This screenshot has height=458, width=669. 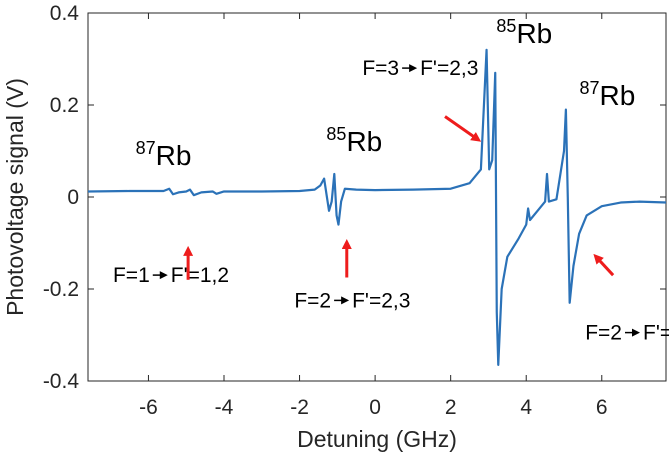 What do you see at coordinates (61, 381) in the screenshot?
I see `y-tick-label: -0.4` at bounding box center [61, 381].